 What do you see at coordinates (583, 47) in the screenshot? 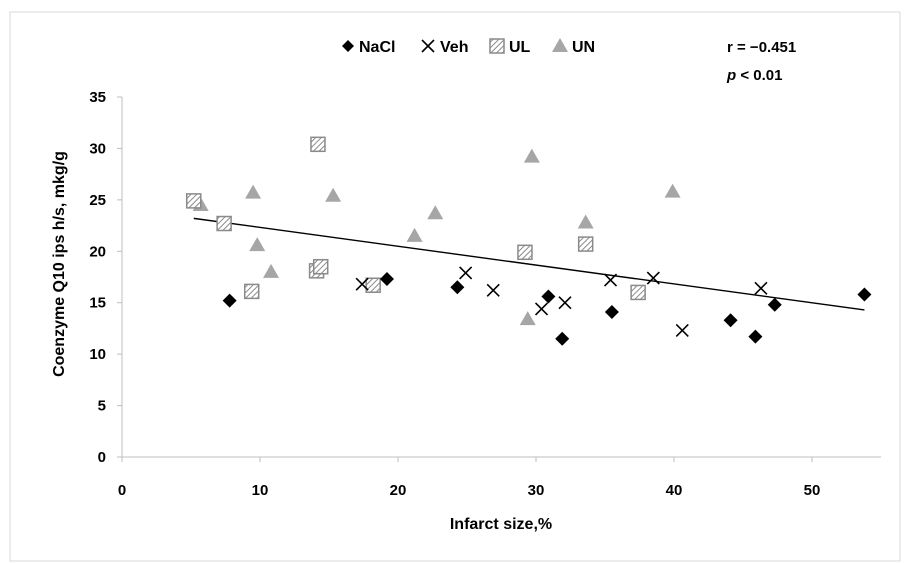
I see `legend-label: UN` at bounding box center [583, 47].